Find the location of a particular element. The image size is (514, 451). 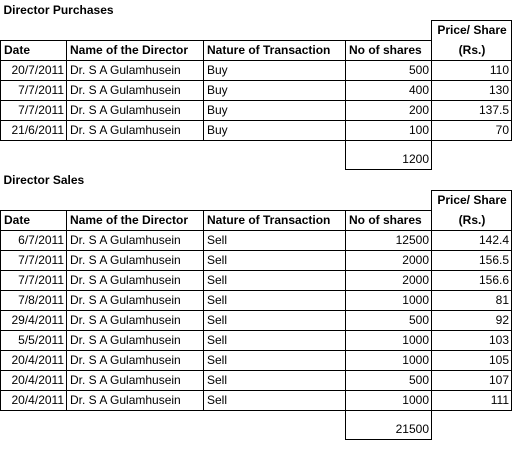

table-row: 7/7/2011 Dr. S A Gulamhusein Buy 400 130 is located at coordinates (256, 90).